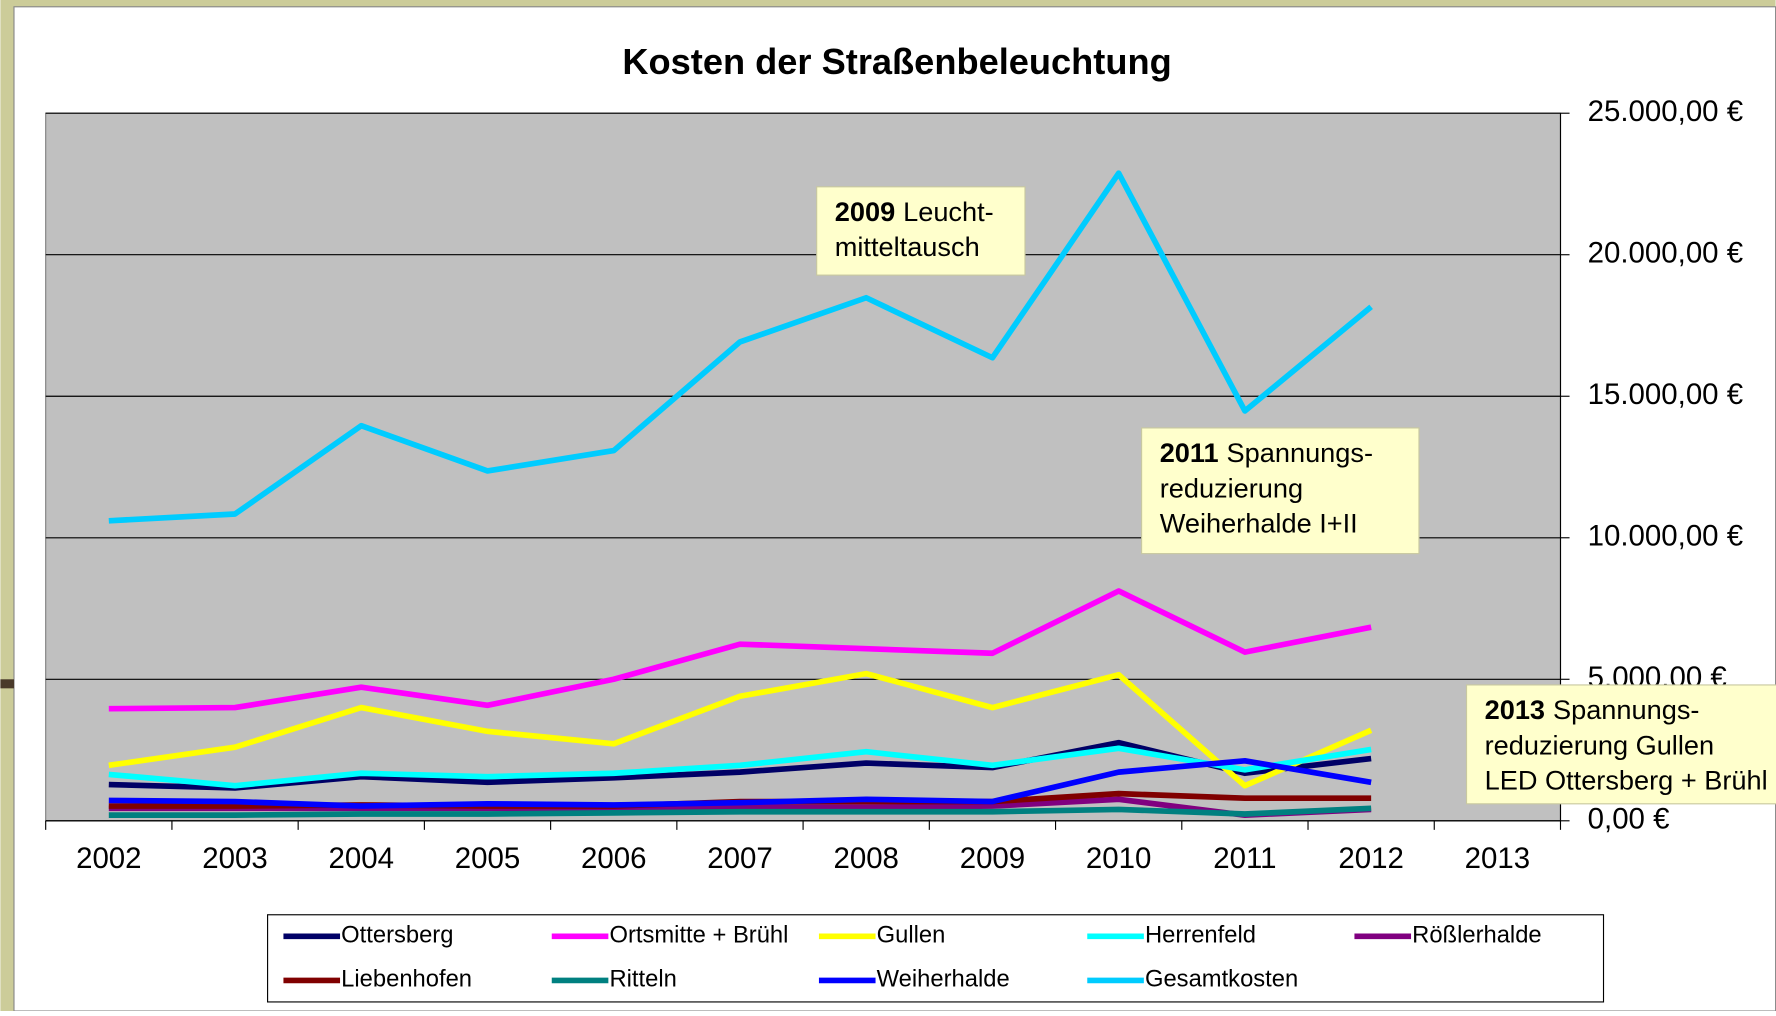 Image resolution: width=1776 pixels, height=1016 pixels. Describe the element at coordinates (911, 935) in the screenshot. I see `legend-label: Gullen` at that location.